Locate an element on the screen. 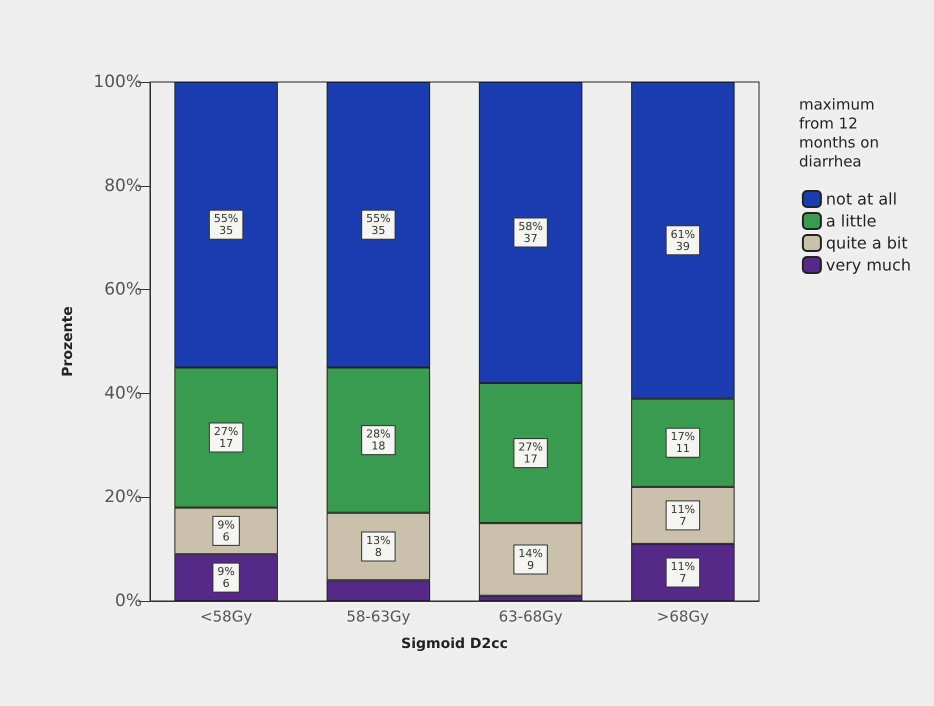 This screenshot has height=706, width=934. legend-title: maximum from 12 months on diarrhea is located at coordinates (841, 133).